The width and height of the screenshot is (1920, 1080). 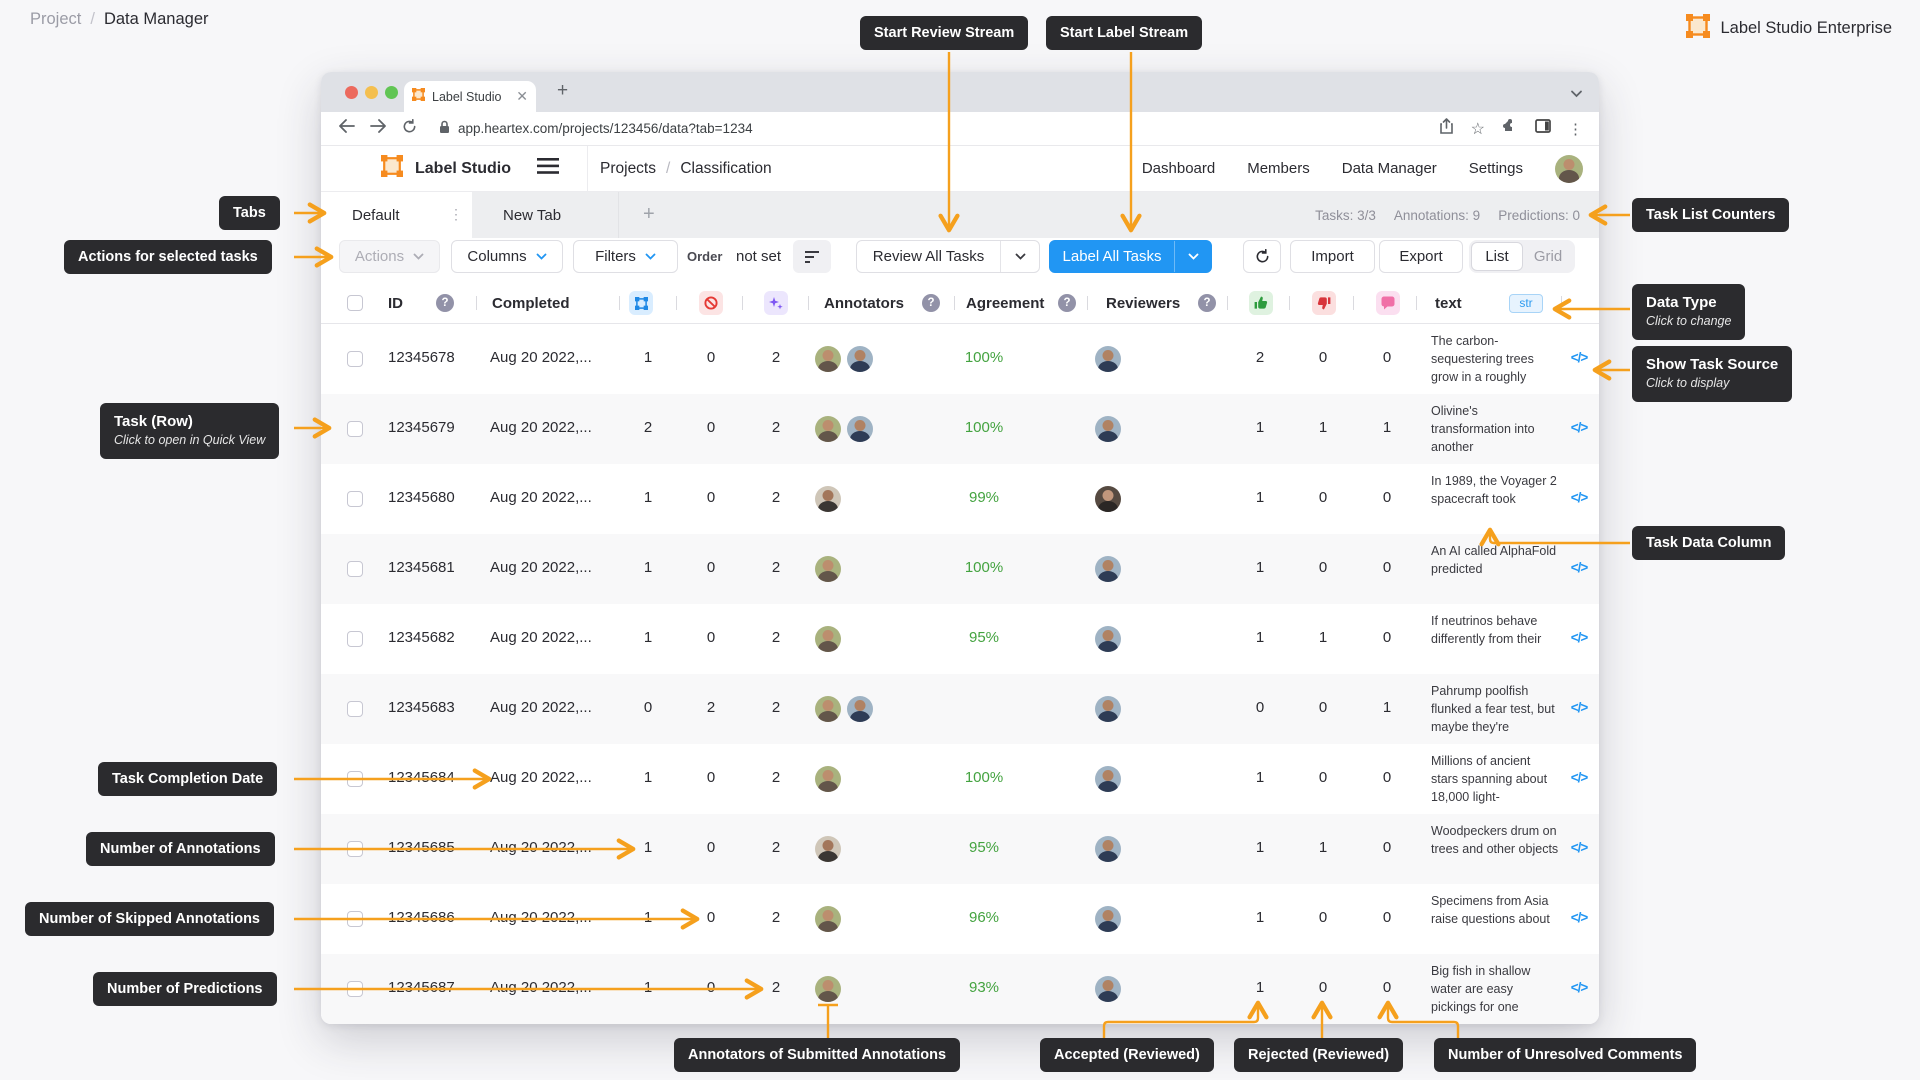 What do you see at coordinates (355, 303) in the screenshot?
I see `select-all-checkbox` at bounding box center [355, 303].